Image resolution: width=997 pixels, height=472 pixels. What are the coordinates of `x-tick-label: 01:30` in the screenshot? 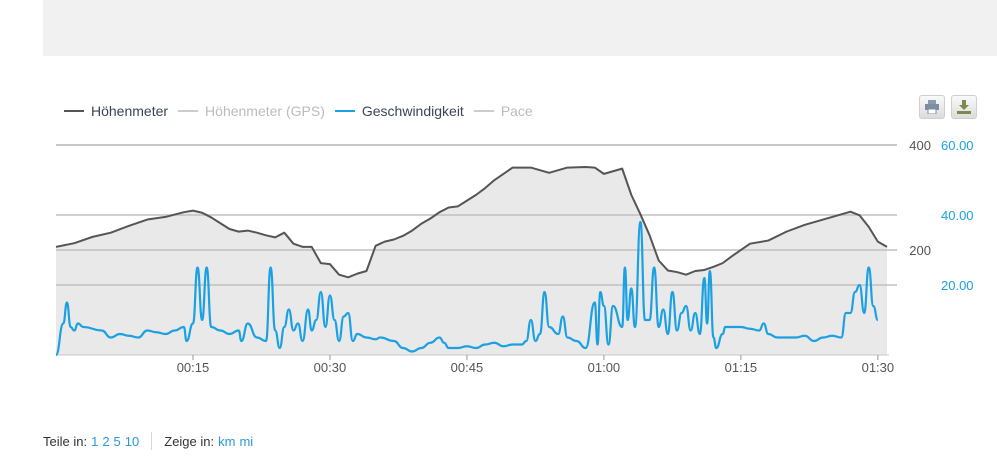 It's located at (878, 367).